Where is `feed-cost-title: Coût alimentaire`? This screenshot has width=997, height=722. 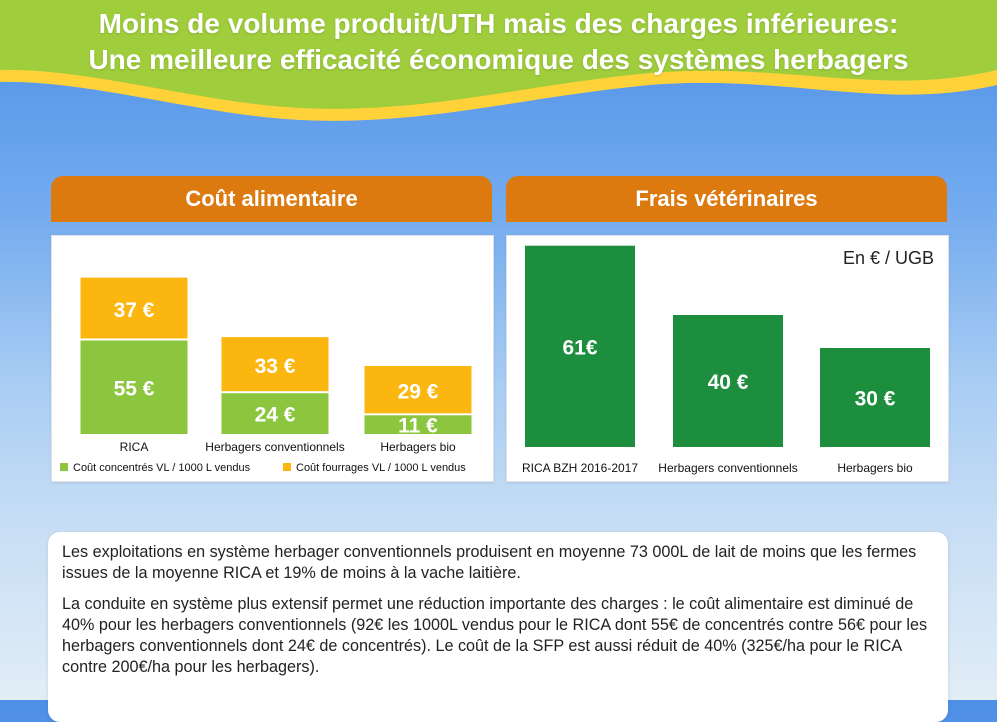 feed-cost-title: Coût alimentaire is located at coordinates (271, 198).